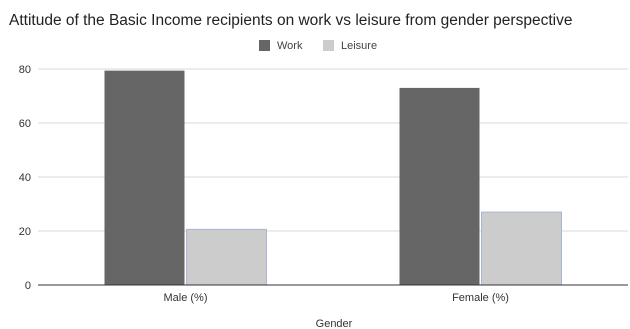 The image size is (630, 329). Describe the element at coordinates (480, 298) in the screenshot. I see `x-category-label: Female (%)` at that location.